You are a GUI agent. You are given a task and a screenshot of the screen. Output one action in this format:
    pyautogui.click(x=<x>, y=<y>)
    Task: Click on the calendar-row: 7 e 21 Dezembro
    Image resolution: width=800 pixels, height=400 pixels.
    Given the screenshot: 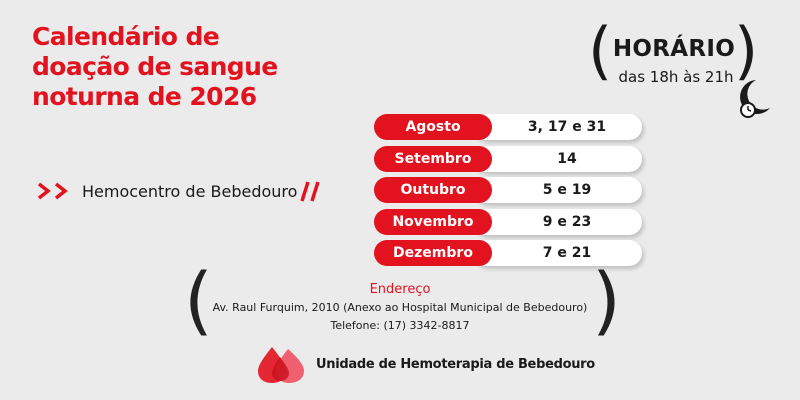 What is the action you would take?
    pyautogui.click(x=508, y=253)
    